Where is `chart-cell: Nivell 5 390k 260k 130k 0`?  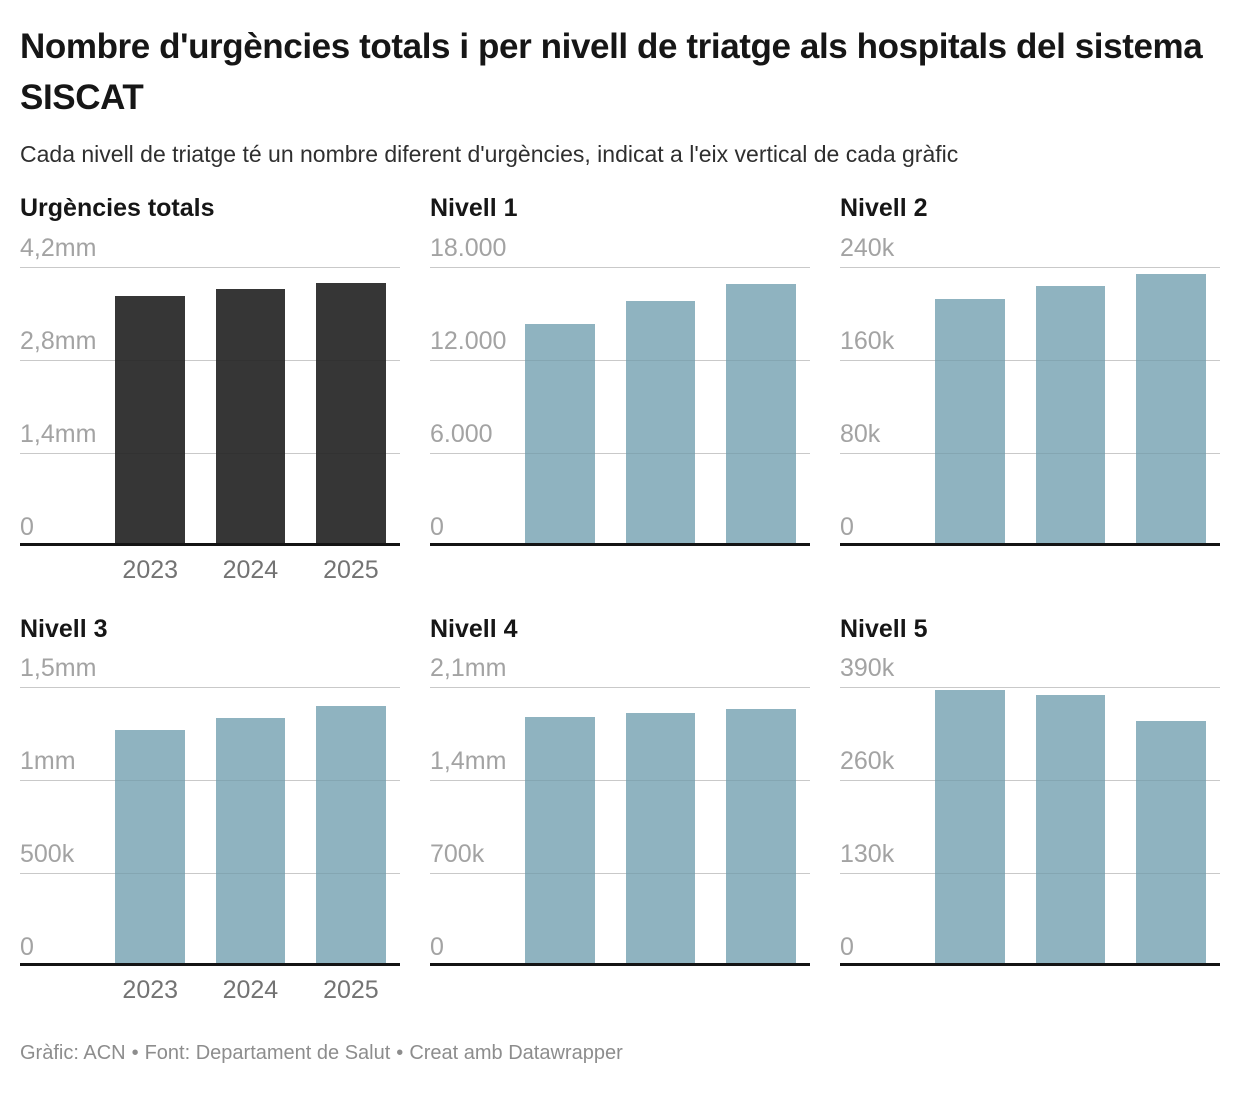 chart-cell: Nivell 5 390k 260k 130k 0 is located at coordinates (1030, 812).